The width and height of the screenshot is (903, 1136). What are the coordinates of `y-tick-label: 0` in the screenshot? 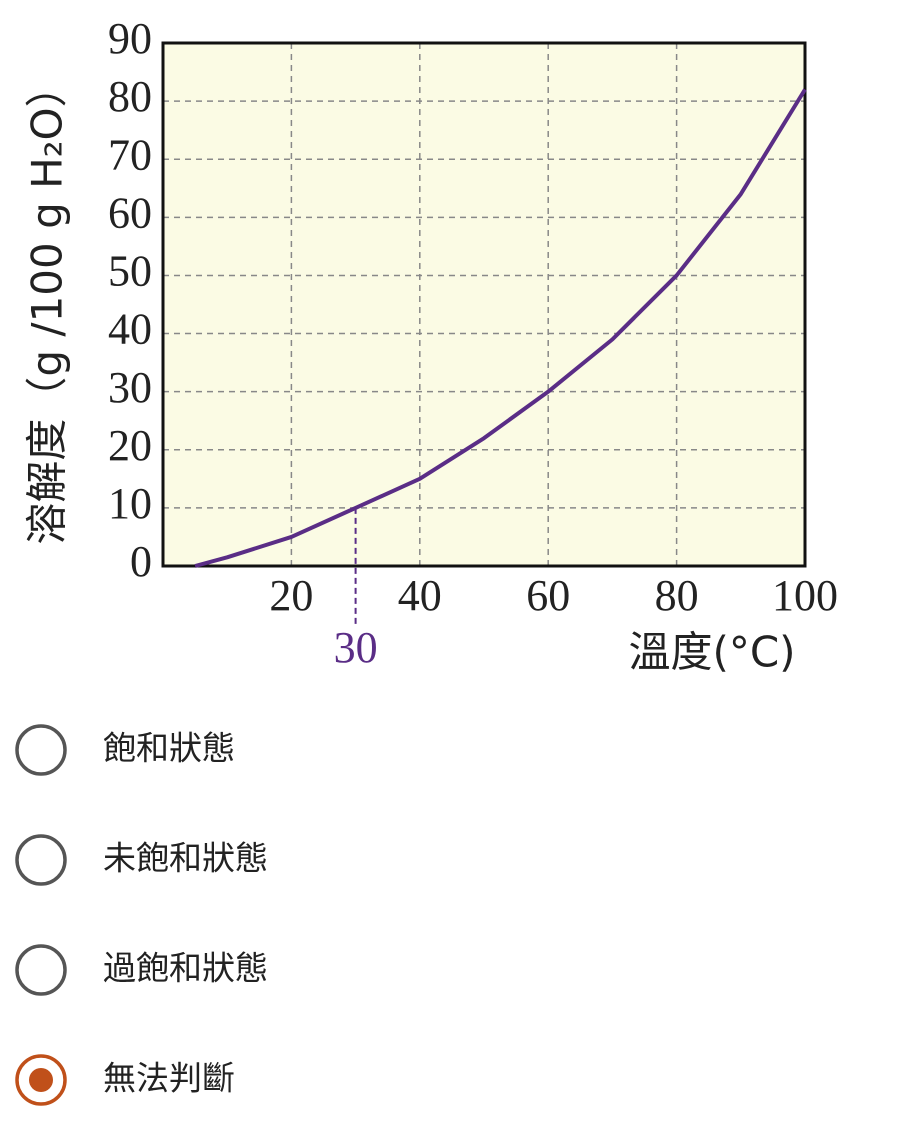 It's located at (141, 561).